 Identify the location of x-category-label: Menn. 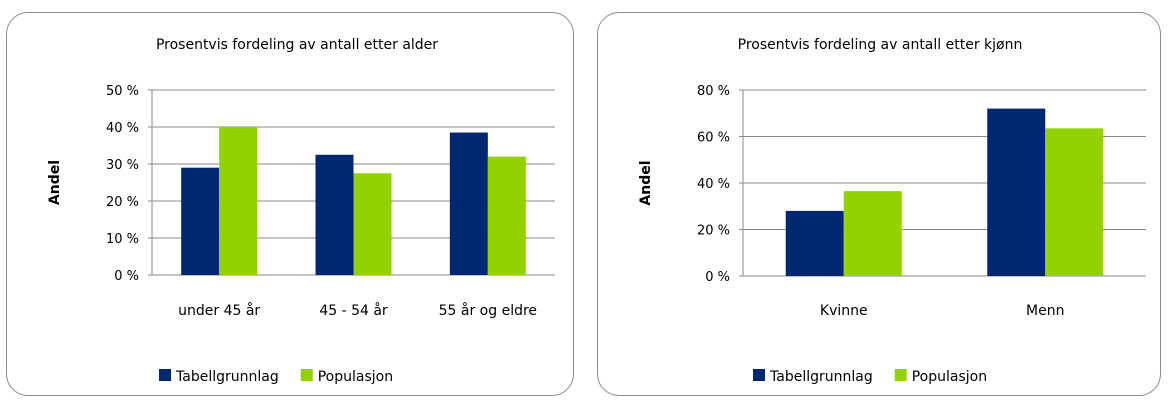
(1045, 311).